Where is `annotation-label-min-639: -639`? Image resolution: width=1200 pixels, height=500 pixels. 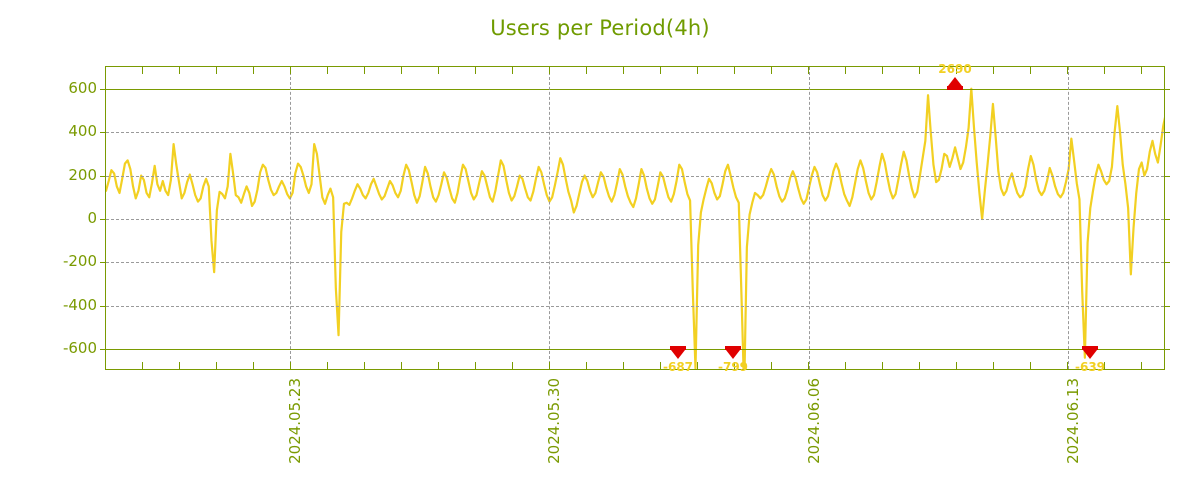
annotation-label-min-639: -639 is located at coordinates (1090, 367).